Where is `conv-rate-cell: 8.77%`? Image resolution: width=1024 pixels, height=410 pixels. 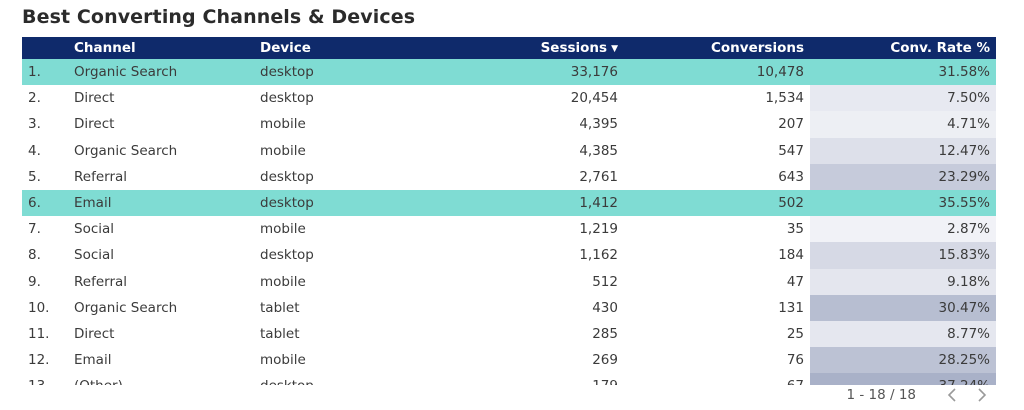
conv-rate-cell: 8.77% is located at coordinates (903, 334).